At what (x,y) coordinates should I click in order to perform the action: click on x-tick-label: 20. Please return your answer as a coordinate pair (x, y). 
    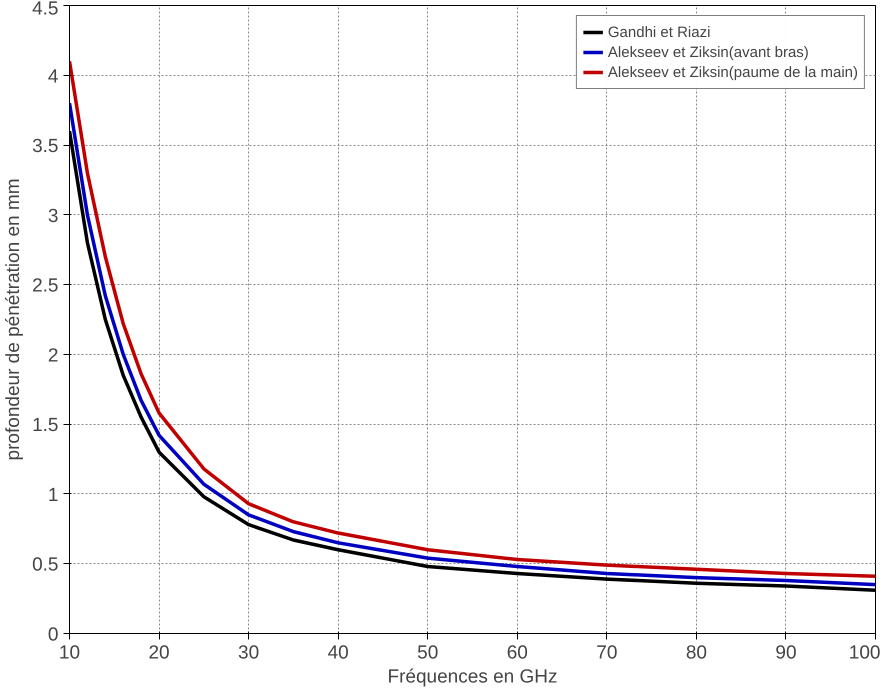
    Looking at the image, I should click on (159, 653).